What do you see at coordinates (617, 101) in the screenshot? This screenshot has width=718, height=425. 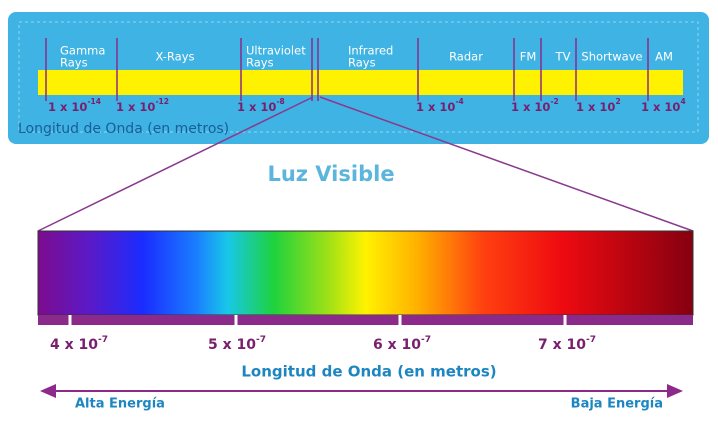 I see `wavelength-exponent: 2` at bounding box center [617, 101].